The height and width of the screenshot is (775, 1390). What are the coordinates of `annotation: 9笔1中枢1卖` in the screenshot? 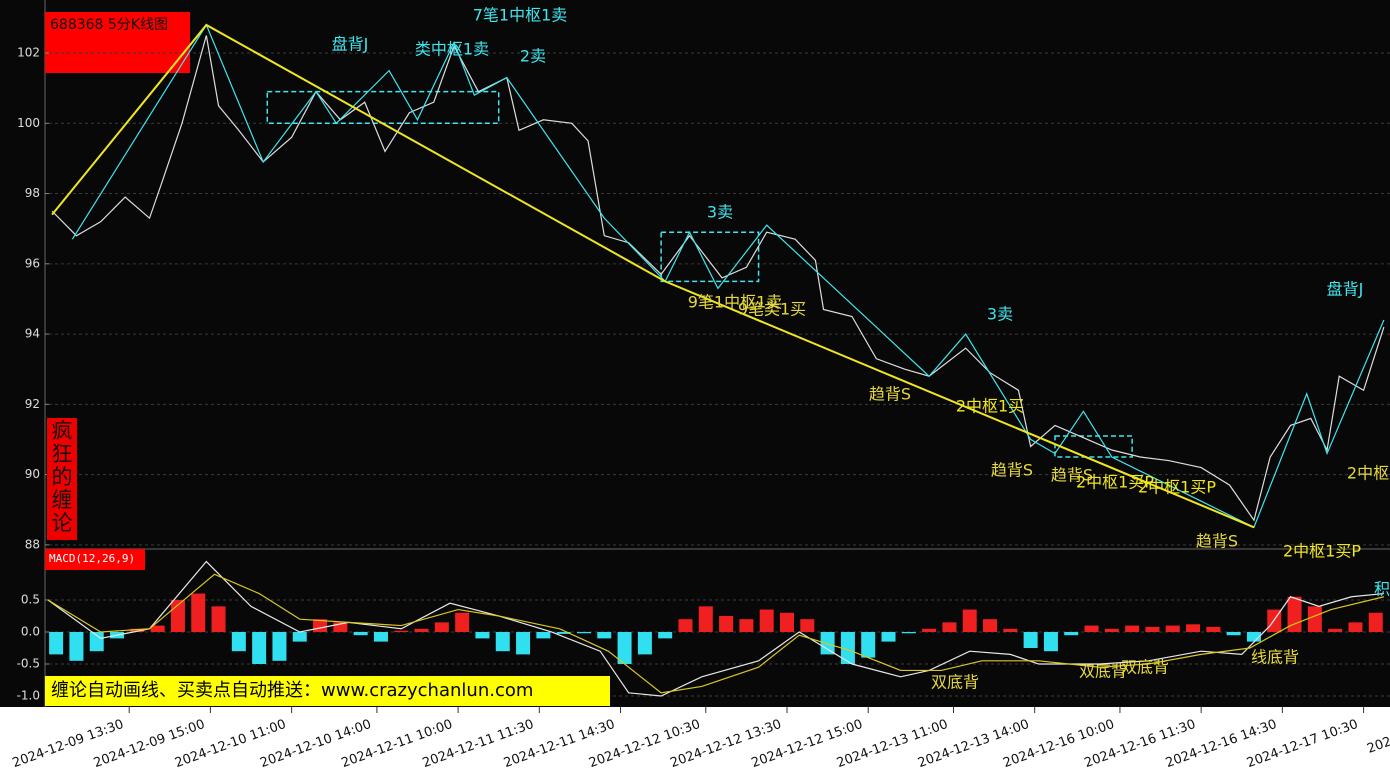 It's located at (735, 302).